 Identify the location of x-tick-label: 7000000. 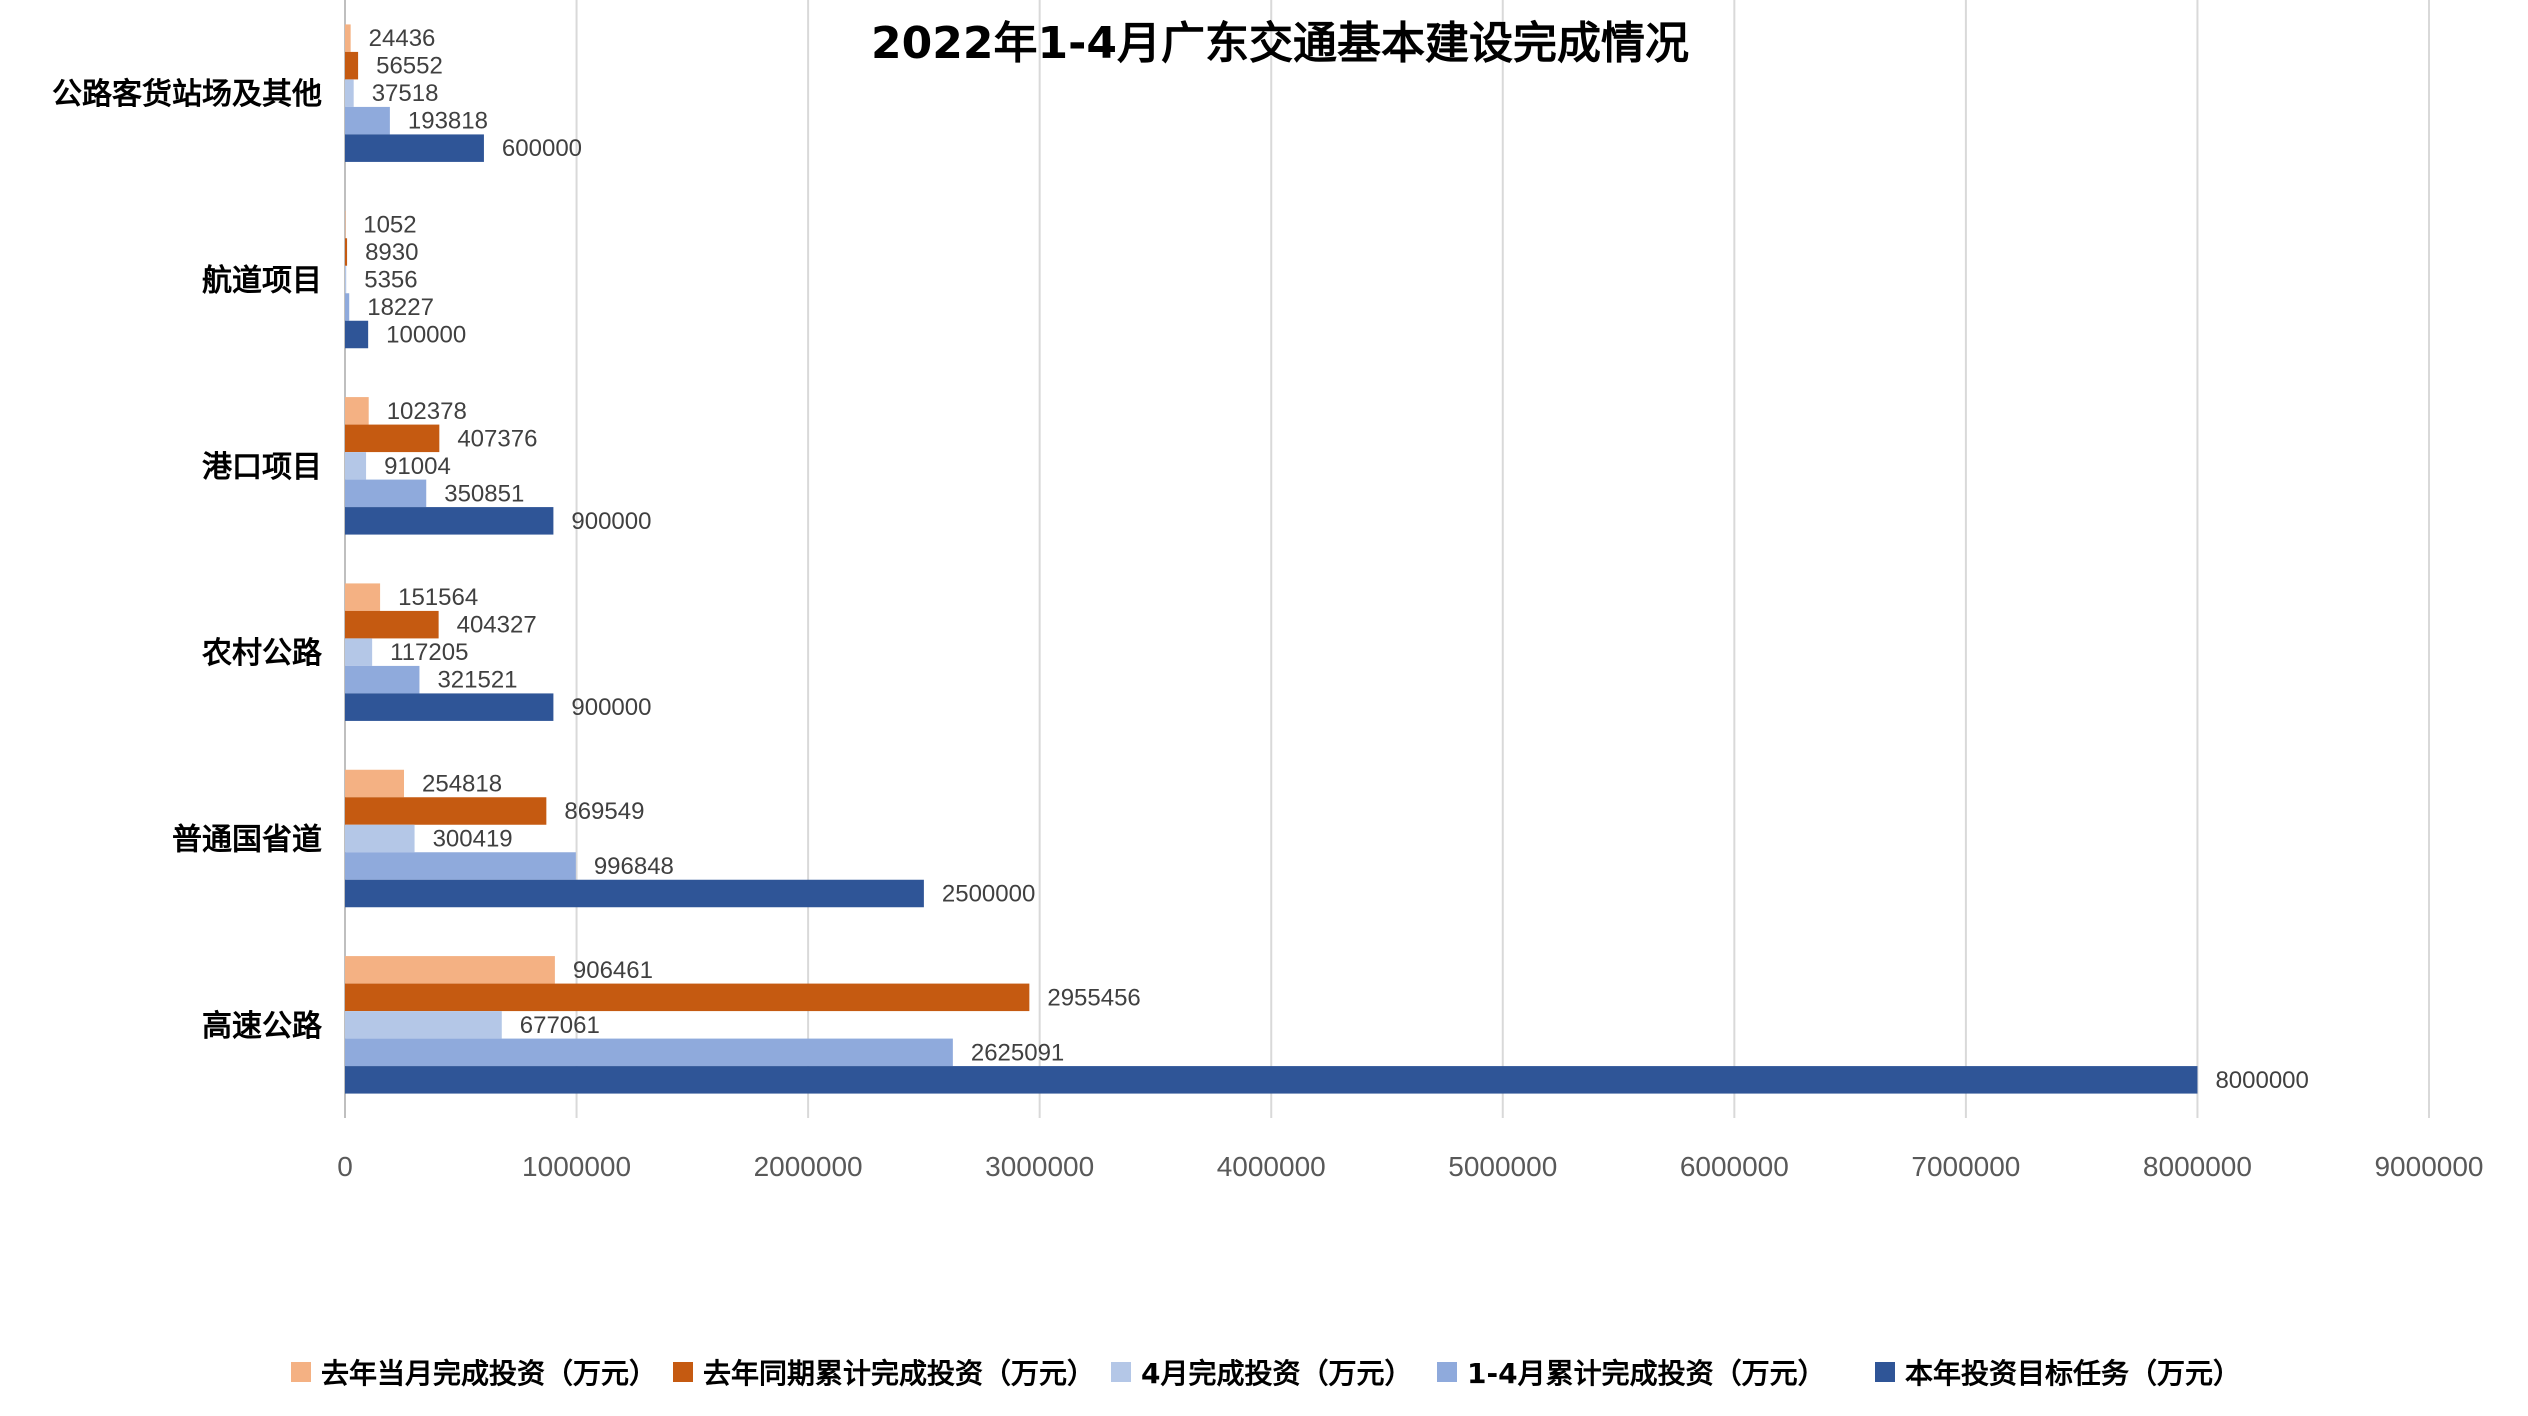
(1965, 1166).